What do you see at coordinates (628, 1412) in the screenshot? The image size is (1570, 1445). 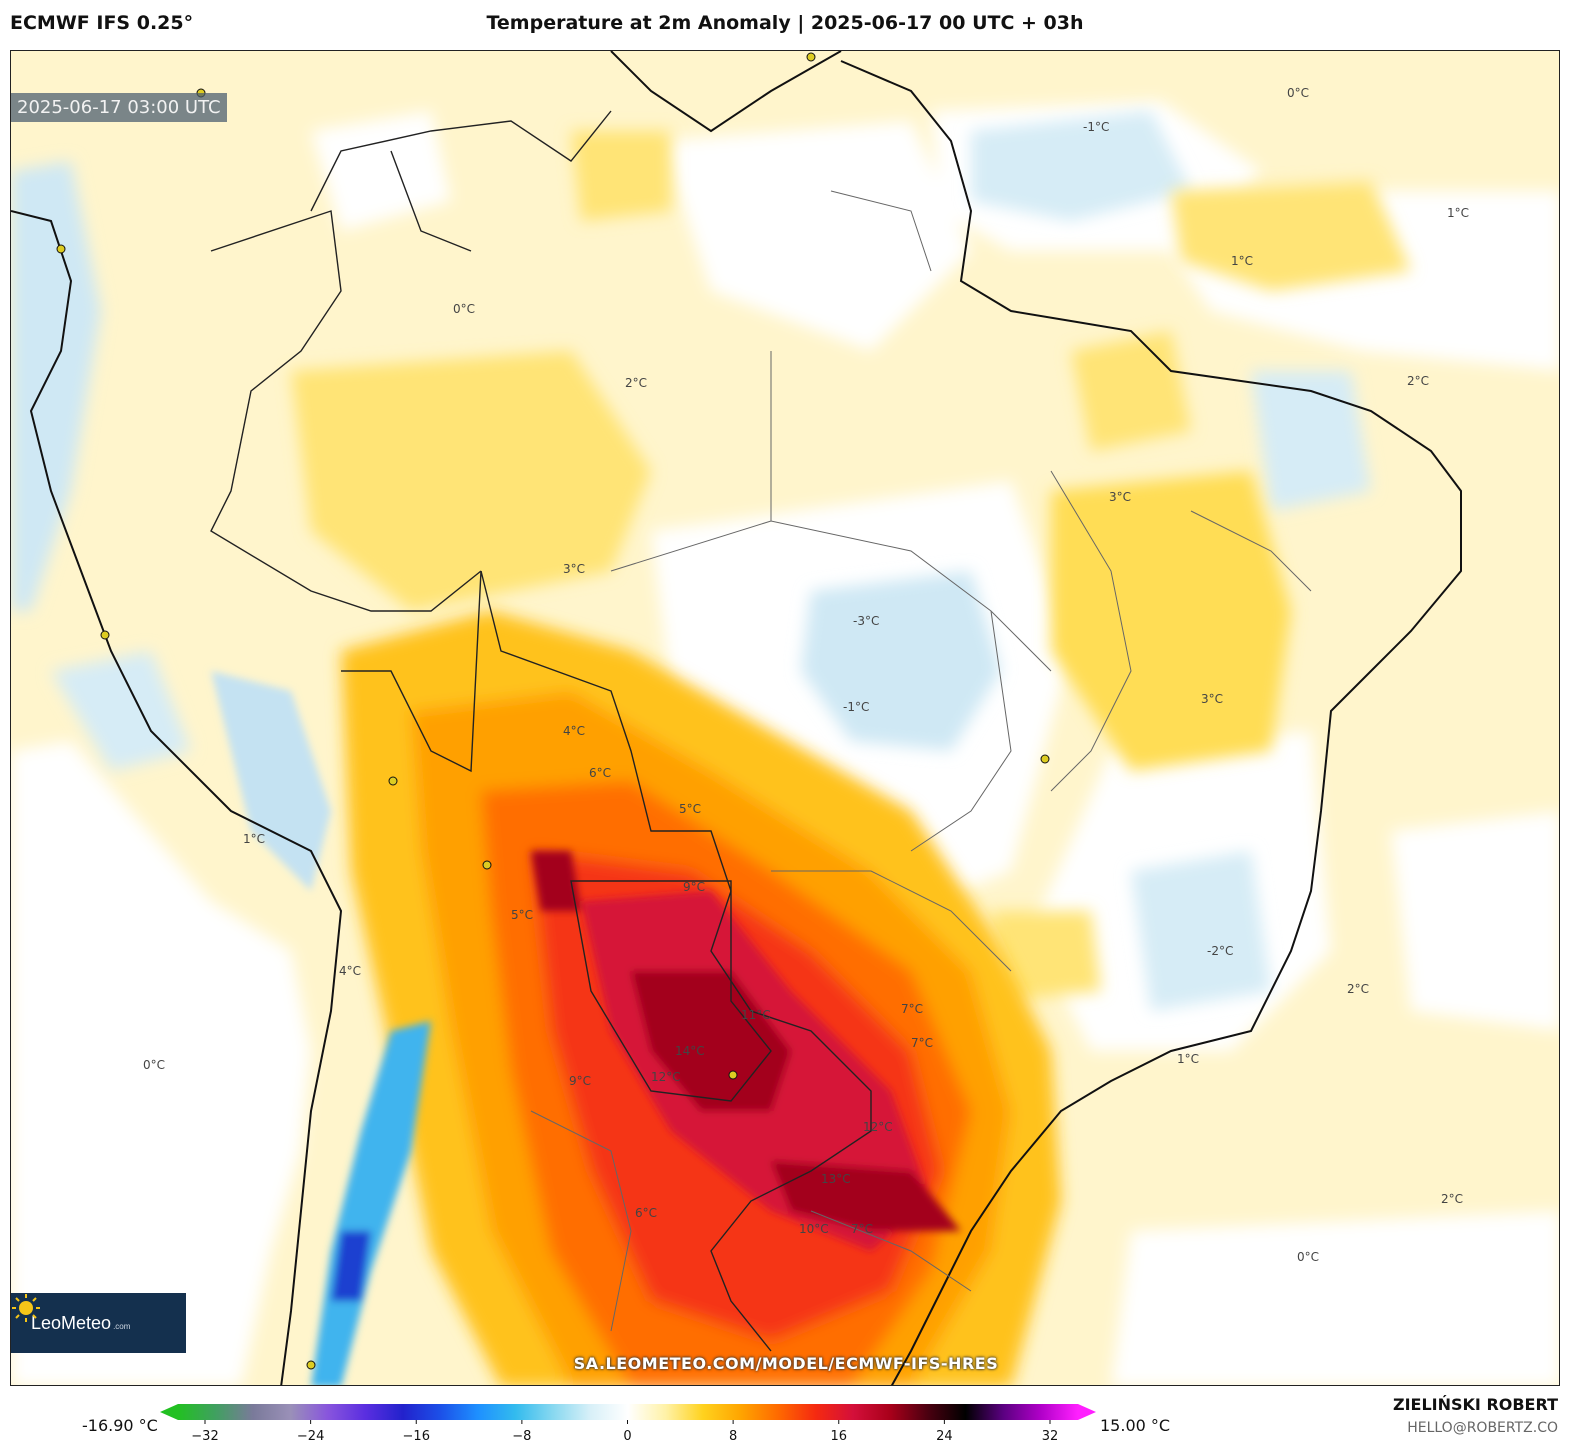 I see `colorbar-bar` at bounding box center [628, 1412].